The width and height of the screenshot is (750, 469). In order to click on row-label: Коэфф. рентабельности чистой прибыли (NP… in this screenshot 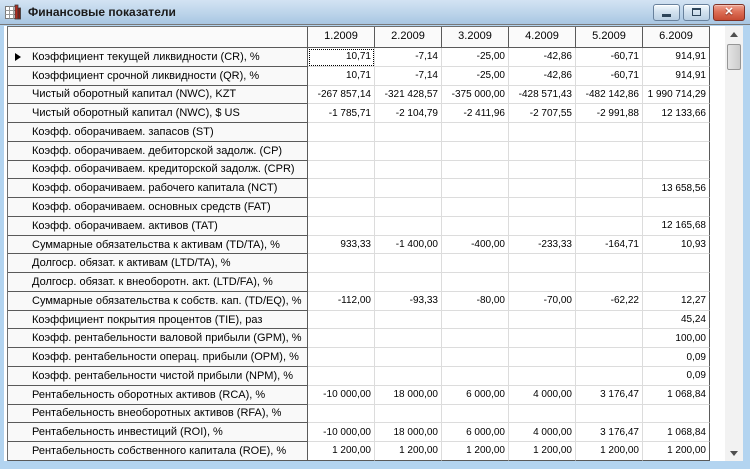, I will do `click(158, 376)`.